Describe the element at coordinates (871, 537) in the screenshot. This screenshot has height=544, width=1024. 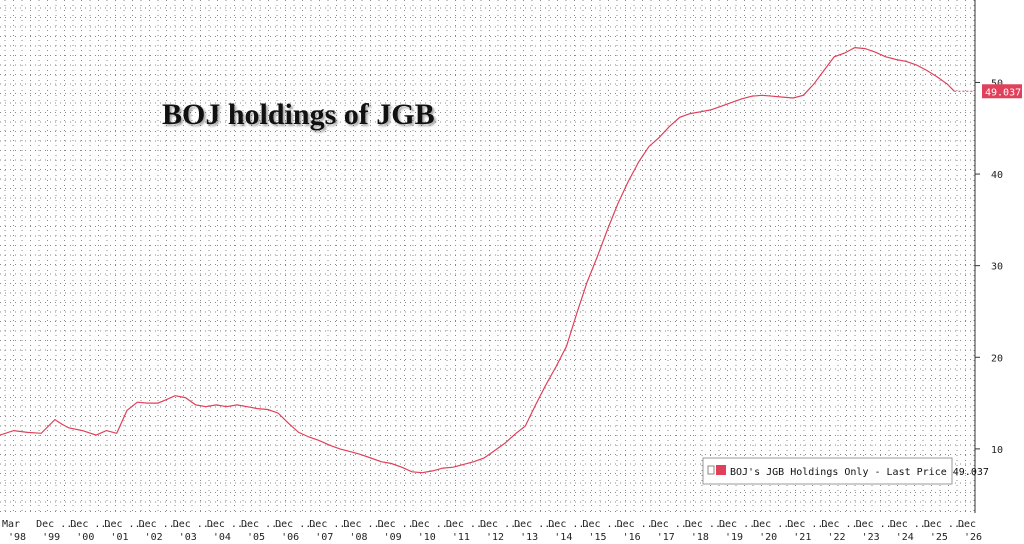
I see `x-tick-label-bottom: '23` at that location.